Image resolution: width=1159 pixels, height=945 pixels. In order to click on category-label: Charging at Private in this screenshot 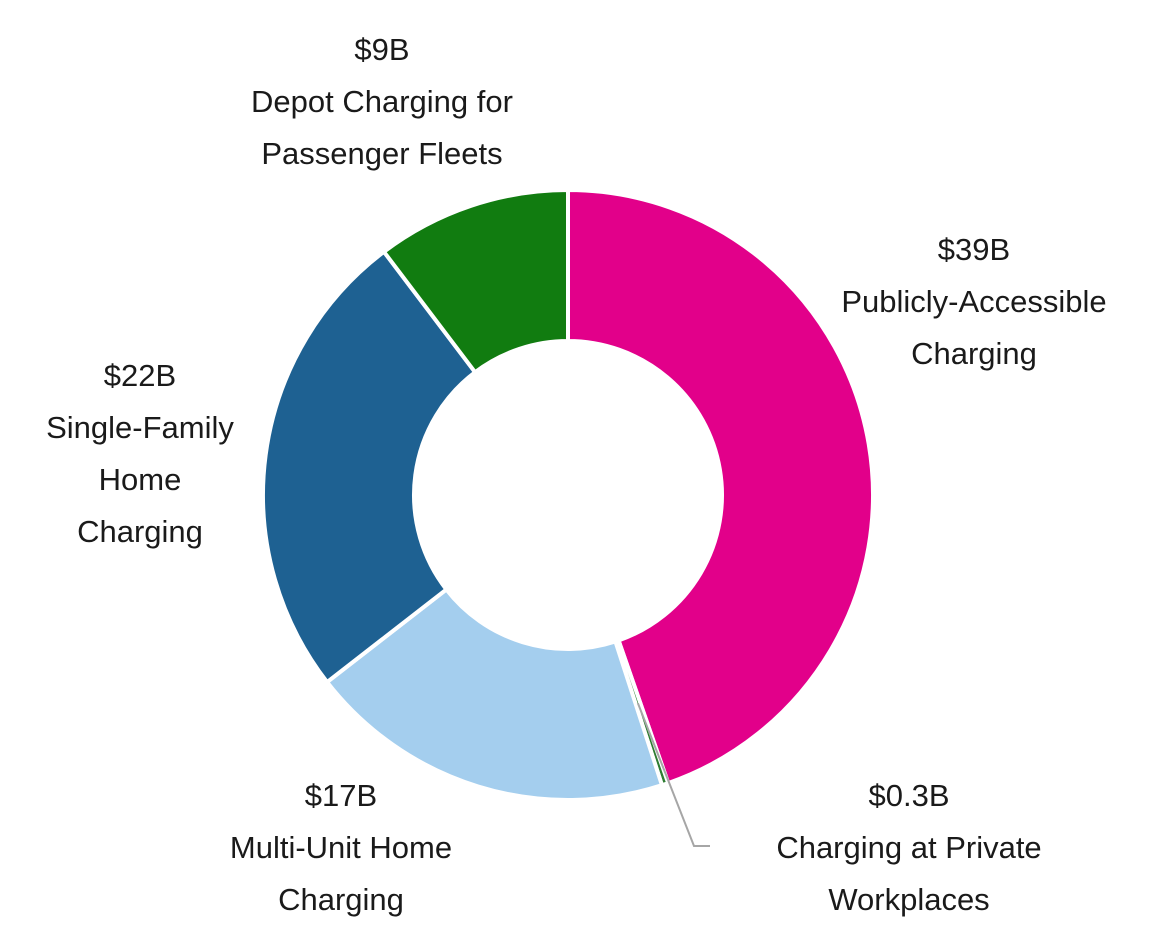, I will do `click(909, 847)`.